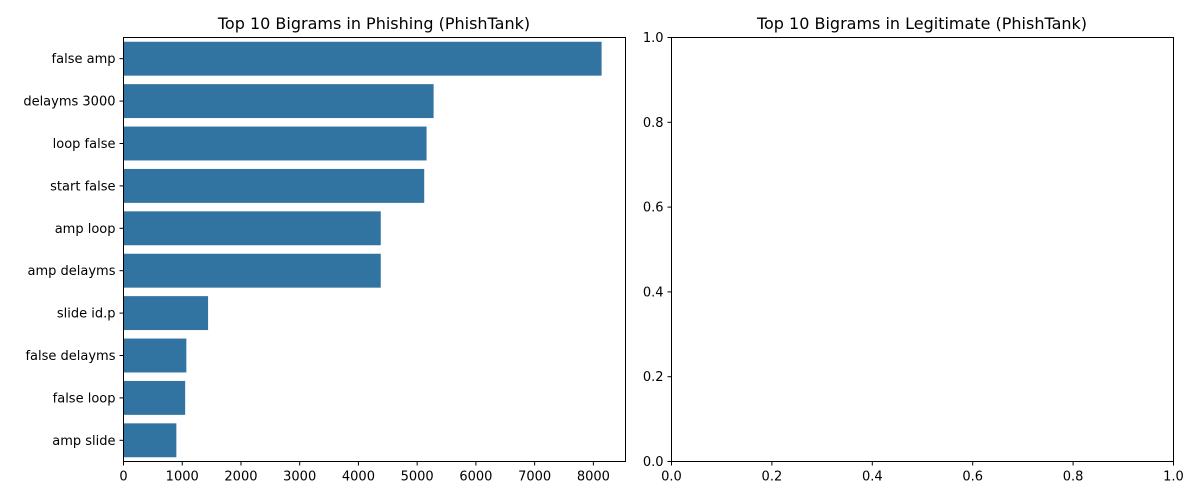 Image resolution: width=1200 pixels, height=500 pixels. What do you see at coordinates (653, 208) in the screenshot?
I see `y-tick-label: 0.6` at bounding box center [653, 208].